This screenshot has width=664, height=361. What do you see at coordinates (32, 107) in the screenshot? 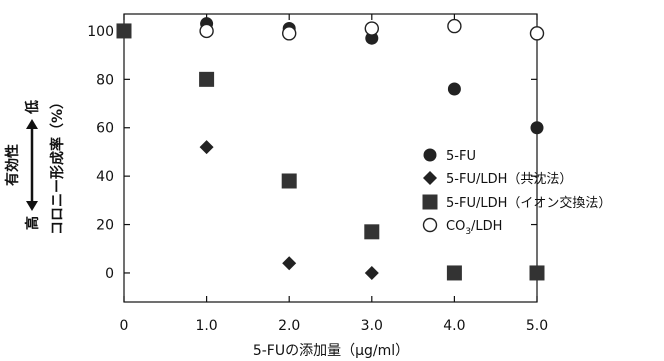
I see `efficacy-low-label: 低` at bounding box center [32, 107].